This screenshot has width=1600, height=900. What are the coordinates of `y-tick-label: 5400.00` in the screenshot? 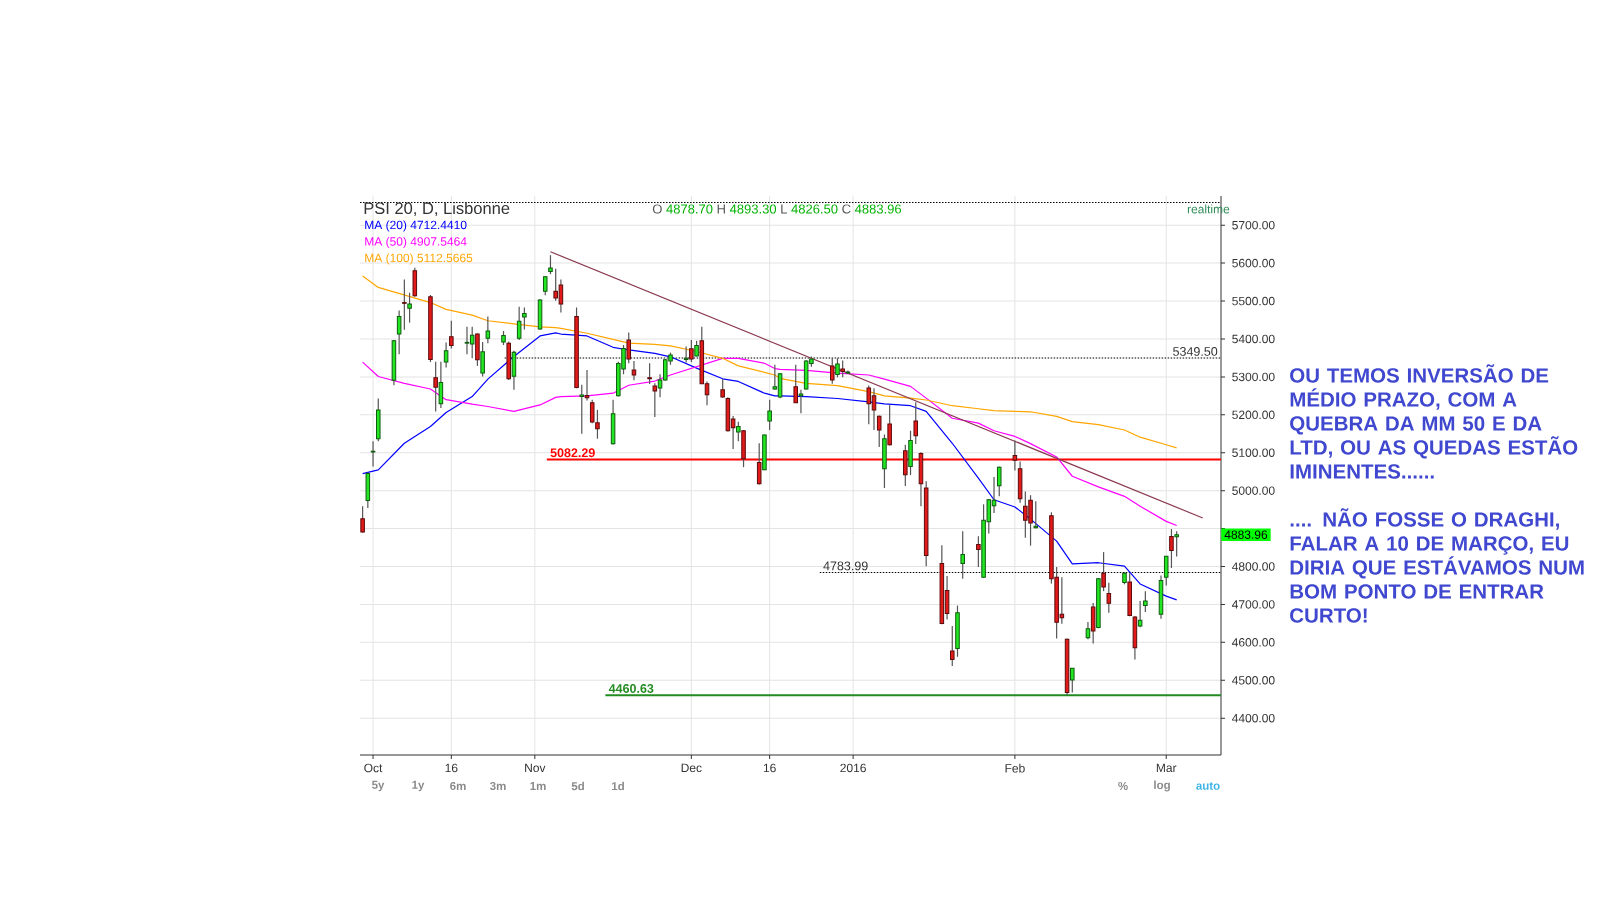 It's located at (1253, 339).